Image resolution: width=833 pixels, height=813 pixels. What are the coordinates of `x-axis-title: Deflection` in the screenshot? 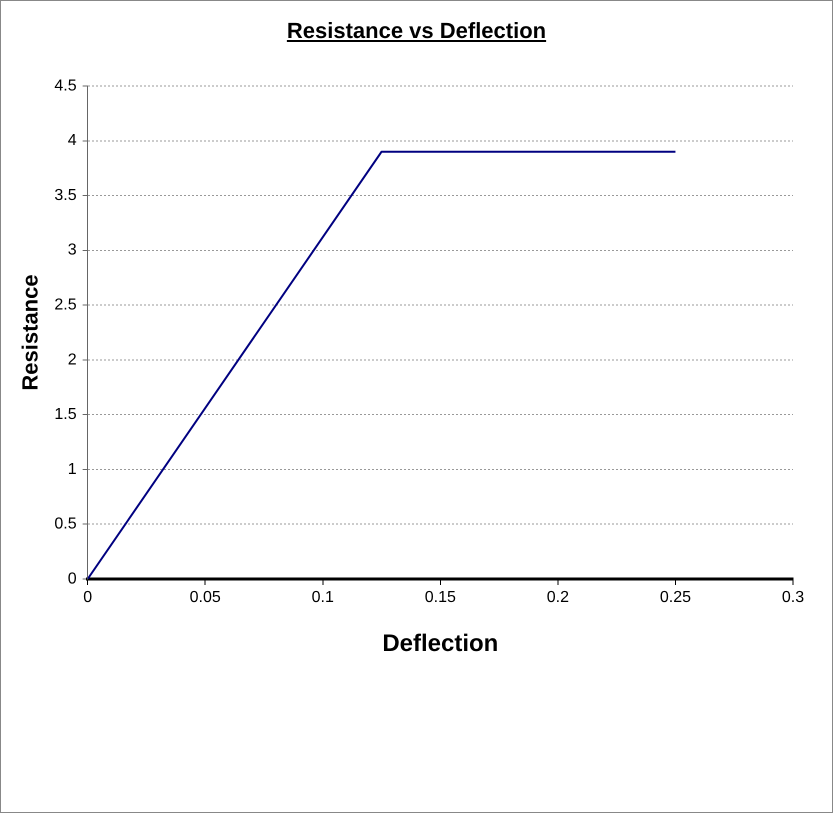 It's located at (440, 644).